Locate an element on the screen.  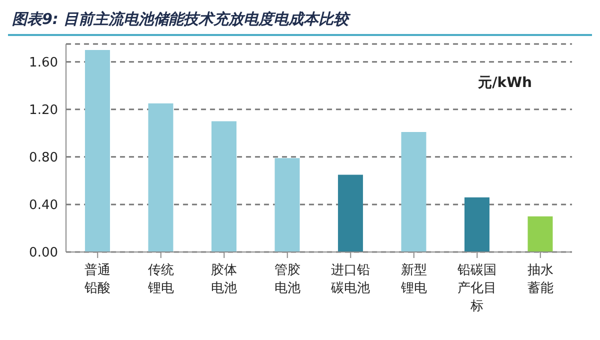
x-tick-label: 胶体电池 is located at coordinates (224, 279).